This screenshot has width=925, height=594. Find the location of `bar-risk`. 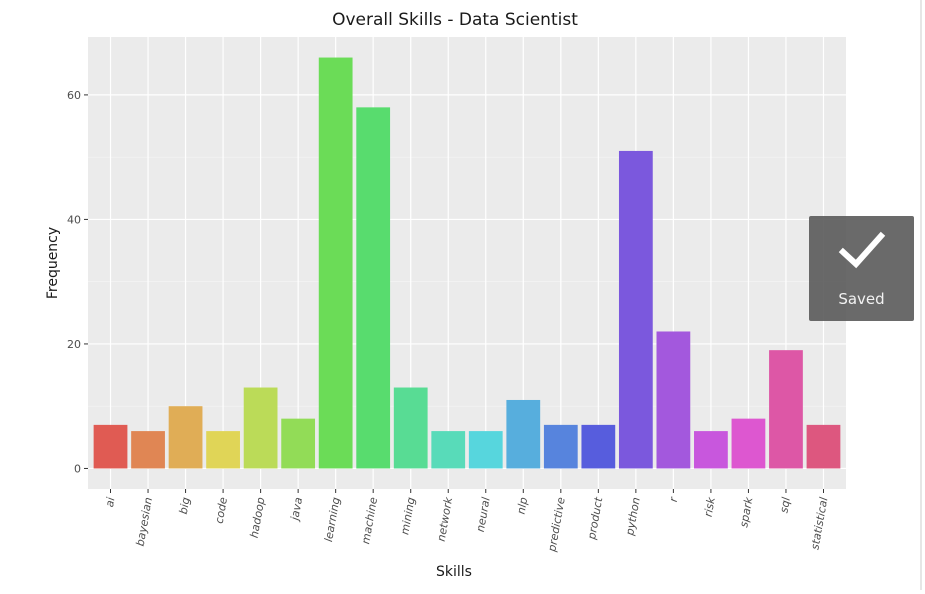

bar-risk is located at coordinates (711, 450).